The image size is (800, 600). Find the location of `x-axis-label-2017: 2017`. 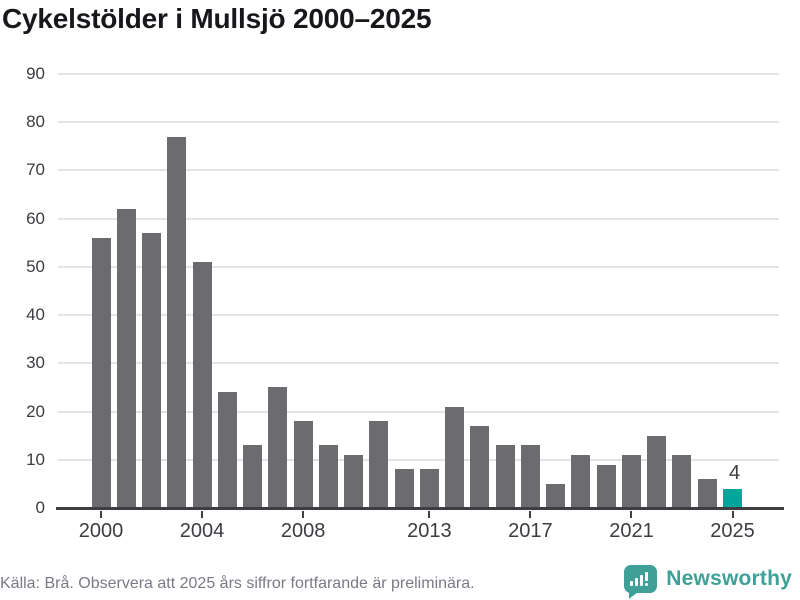

x-axis-label-2017: 2017 is located at coordinates (530, 531).